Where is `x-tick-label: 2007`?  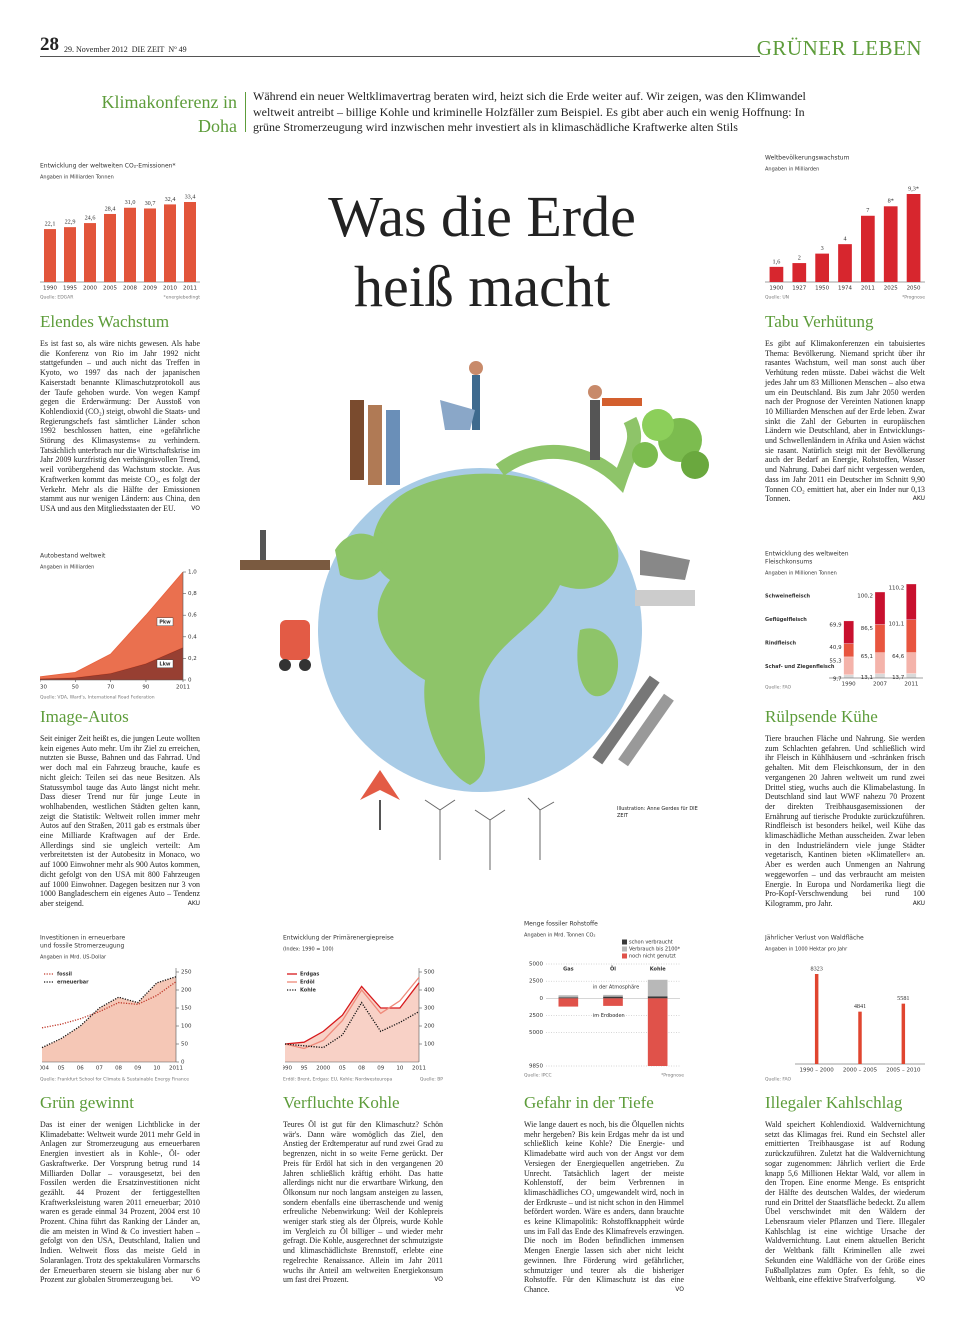
x-tick-label: 2007 is located at coordinates (880, 685).